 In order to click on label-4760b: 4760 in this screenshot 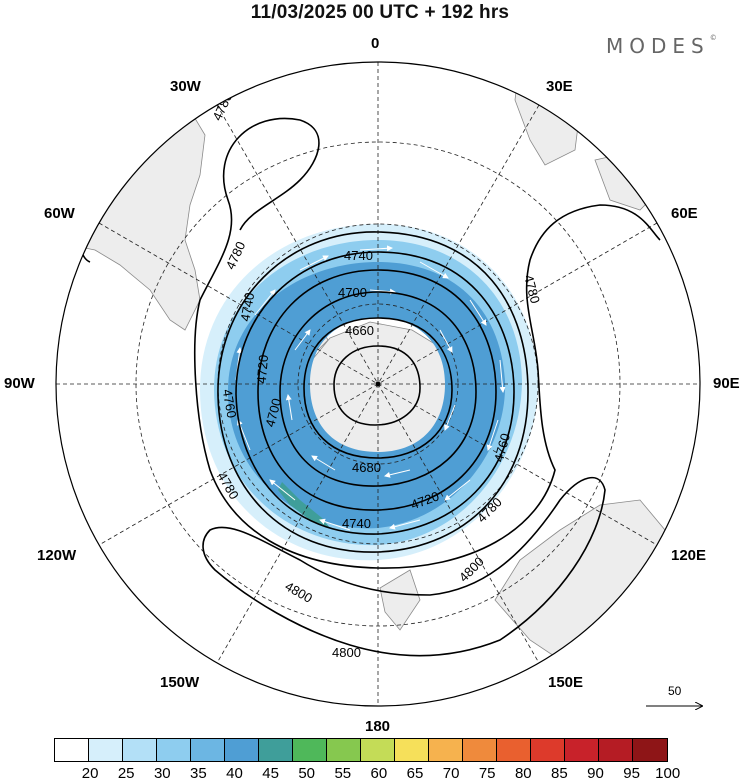, I will do `click(230, 403)`.